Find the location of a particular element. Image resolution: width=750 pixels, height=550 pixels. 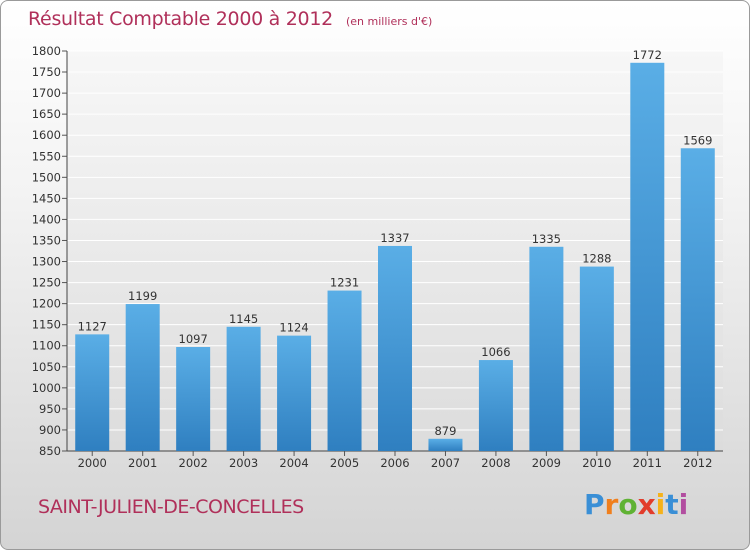

y-tick-label: 1450 is located at coordinates (46, 198).